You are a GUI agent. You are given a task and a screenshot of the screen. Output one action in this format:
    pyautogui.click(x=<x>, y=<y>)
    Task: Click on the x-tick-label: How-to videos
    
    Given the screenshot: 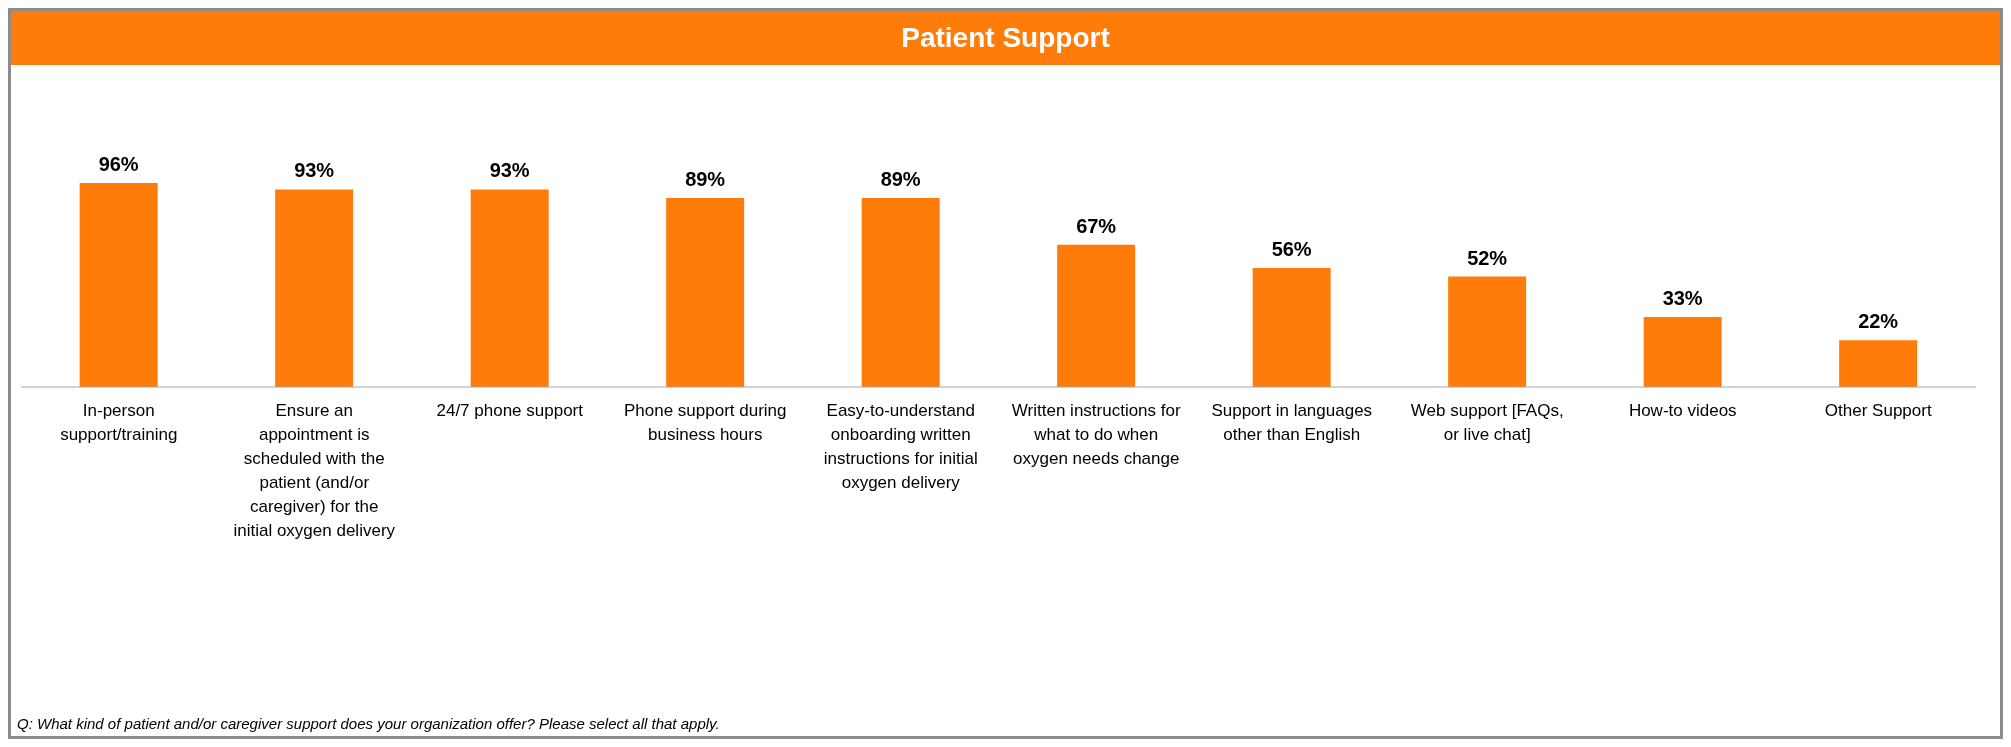 What is the action you would take?
    pyautogui.click(x=1682, y=411)
    